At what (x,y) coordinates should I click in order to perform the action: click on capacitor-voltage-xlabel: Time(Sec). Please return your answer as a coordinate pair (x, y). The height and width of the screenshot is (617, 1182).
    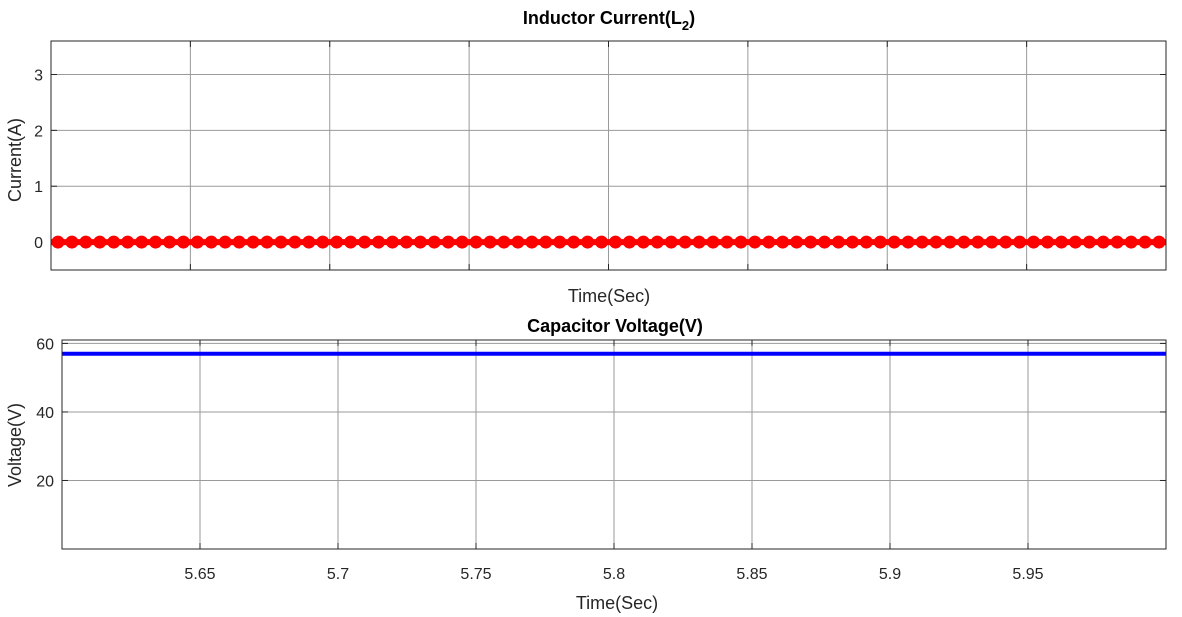
    Looking at the image, I should click on (617, 603).